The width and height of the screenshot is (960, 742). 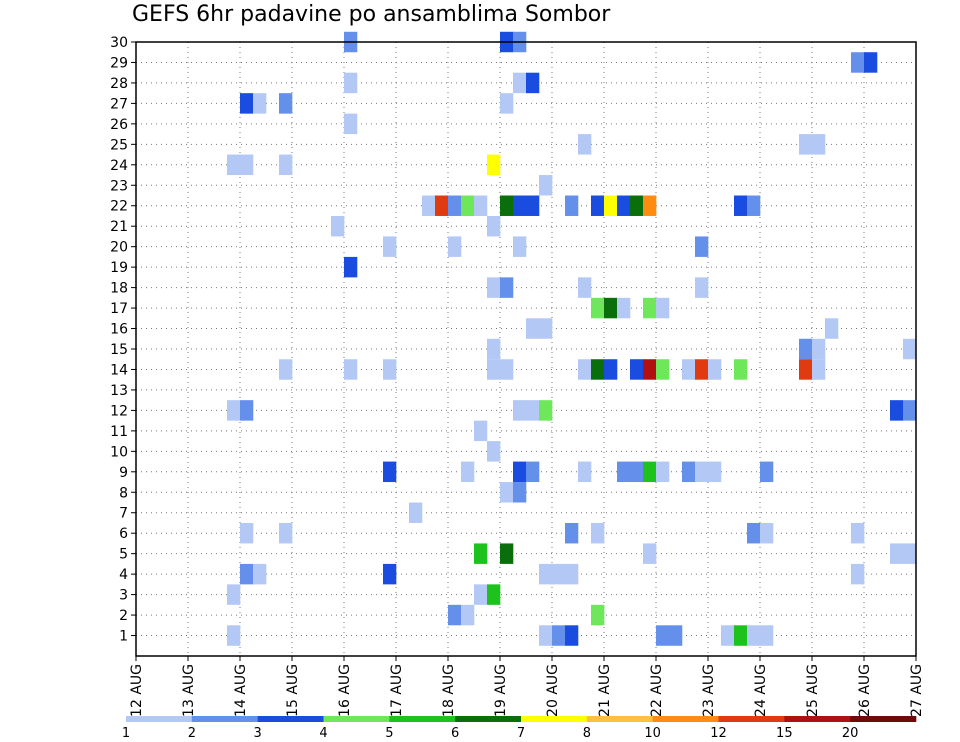 I want to click on y-tick-label: 21, so click(x=119, y=227).